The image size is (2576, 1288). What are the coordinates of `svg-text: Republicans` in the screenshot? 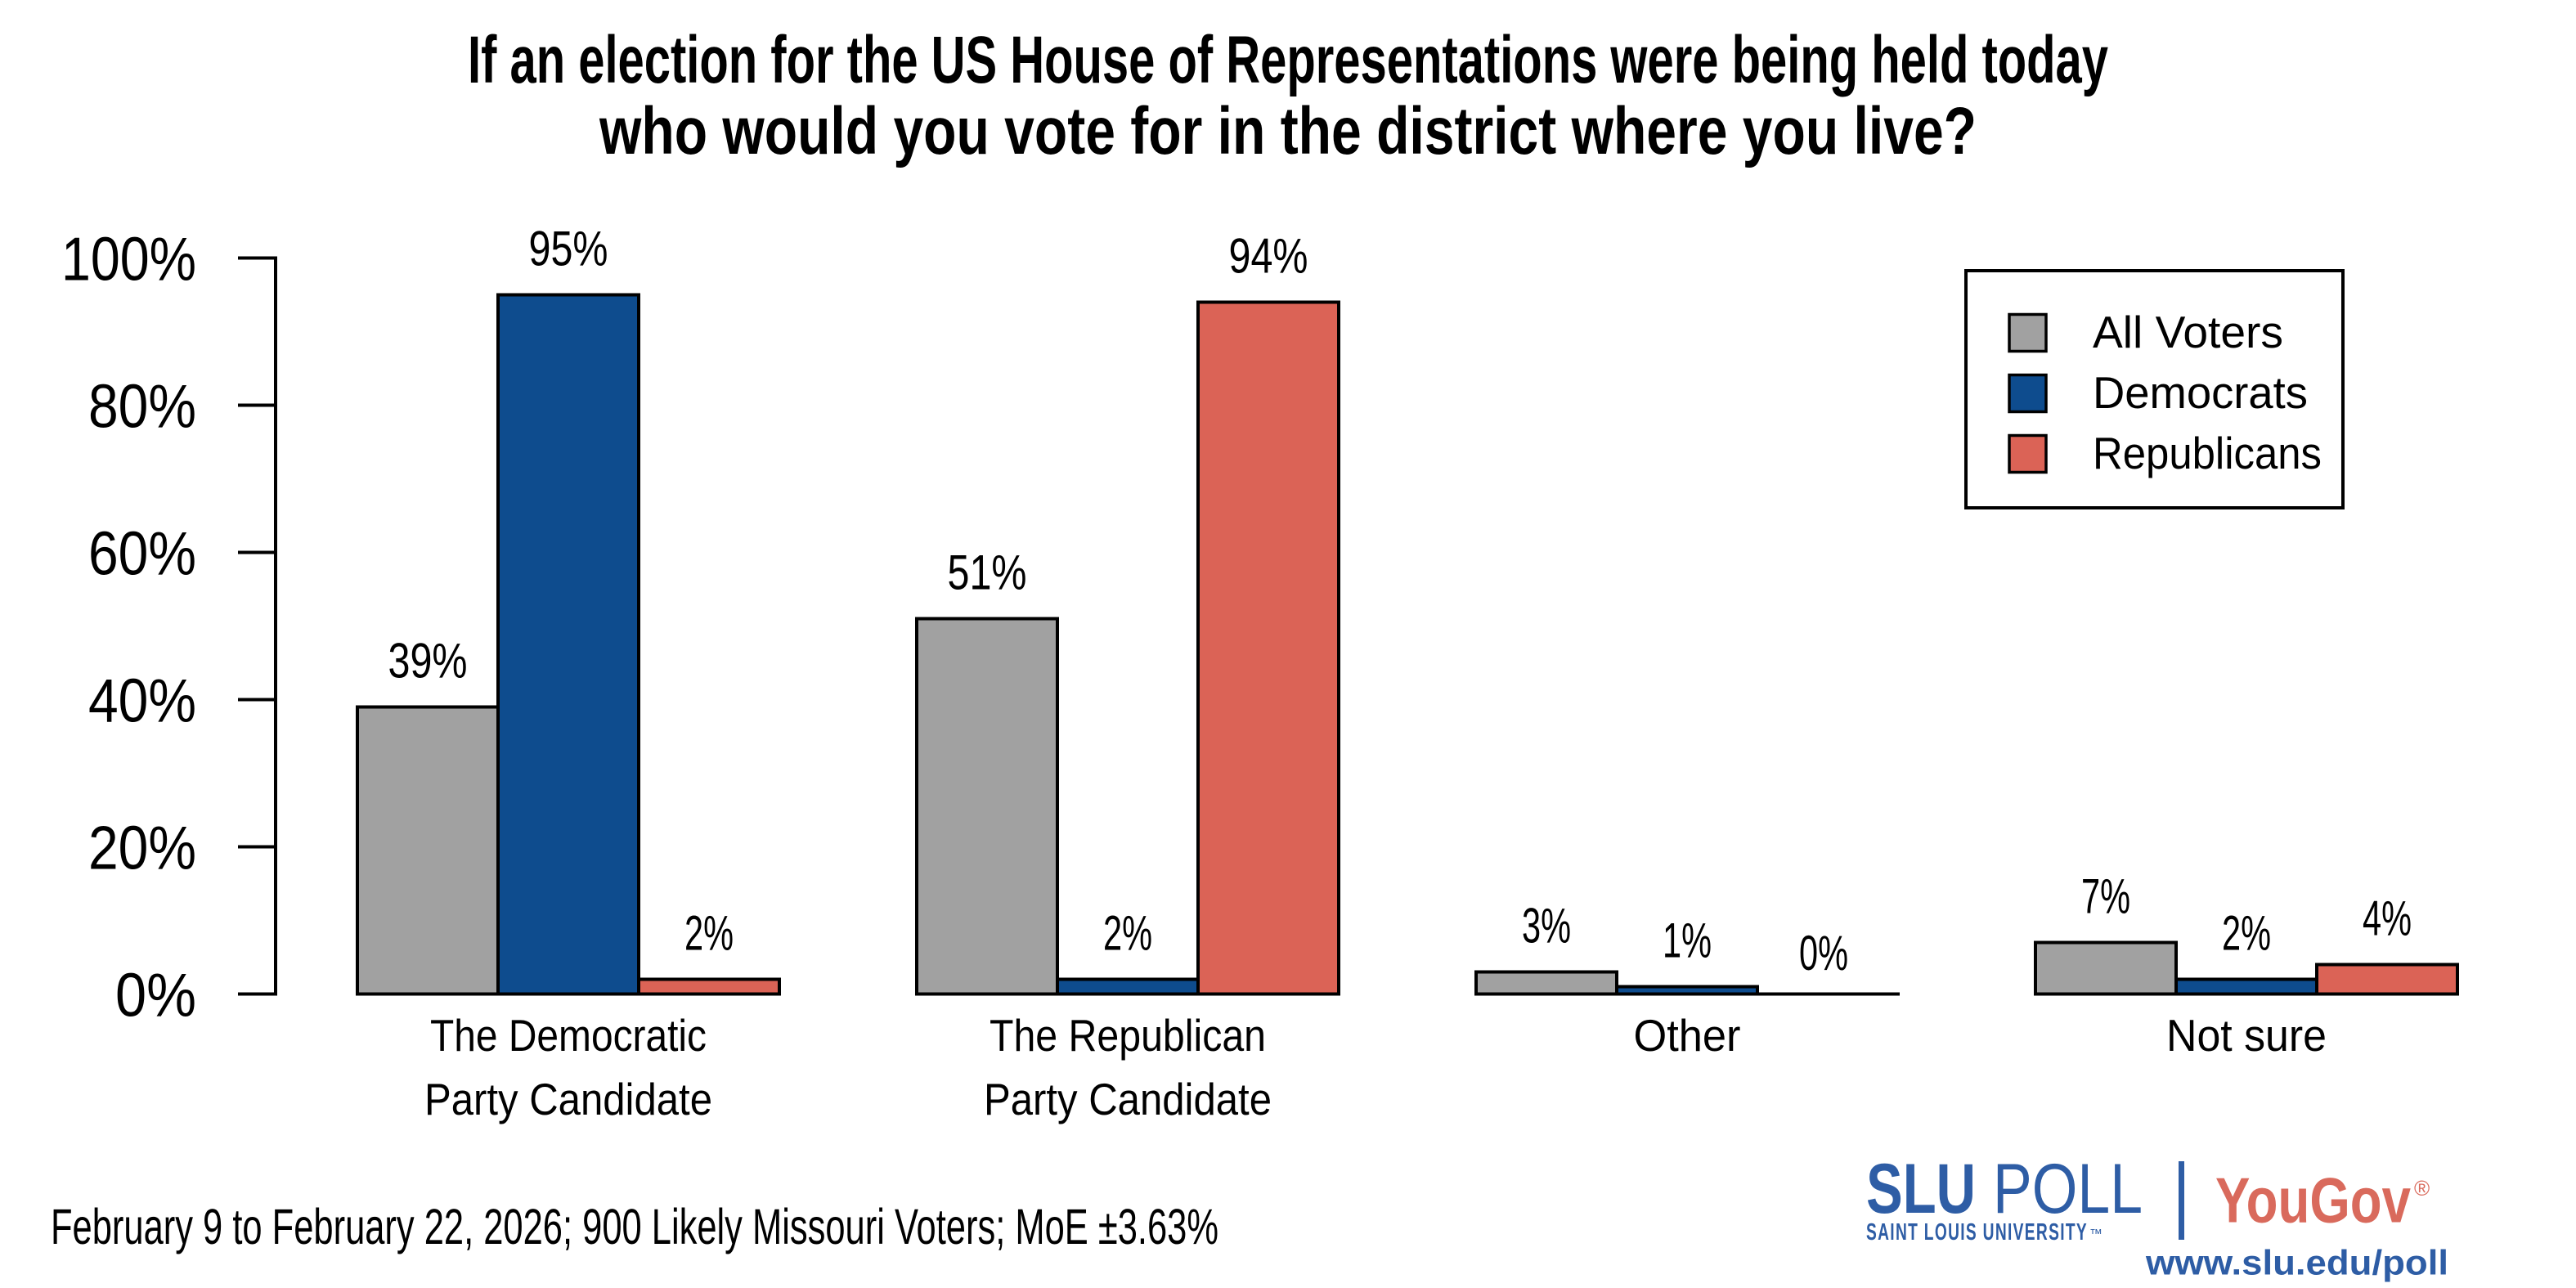 It's located at (2207, 453).